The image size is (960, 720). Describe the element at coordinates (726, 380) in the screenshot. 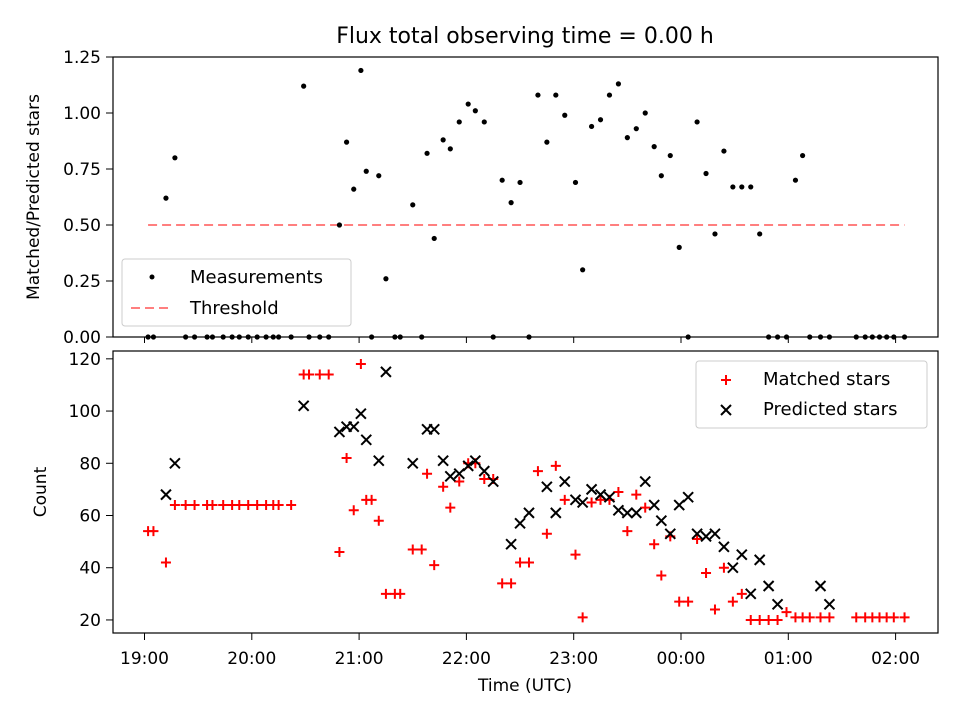

I see `legend-matched-marker` at that location.